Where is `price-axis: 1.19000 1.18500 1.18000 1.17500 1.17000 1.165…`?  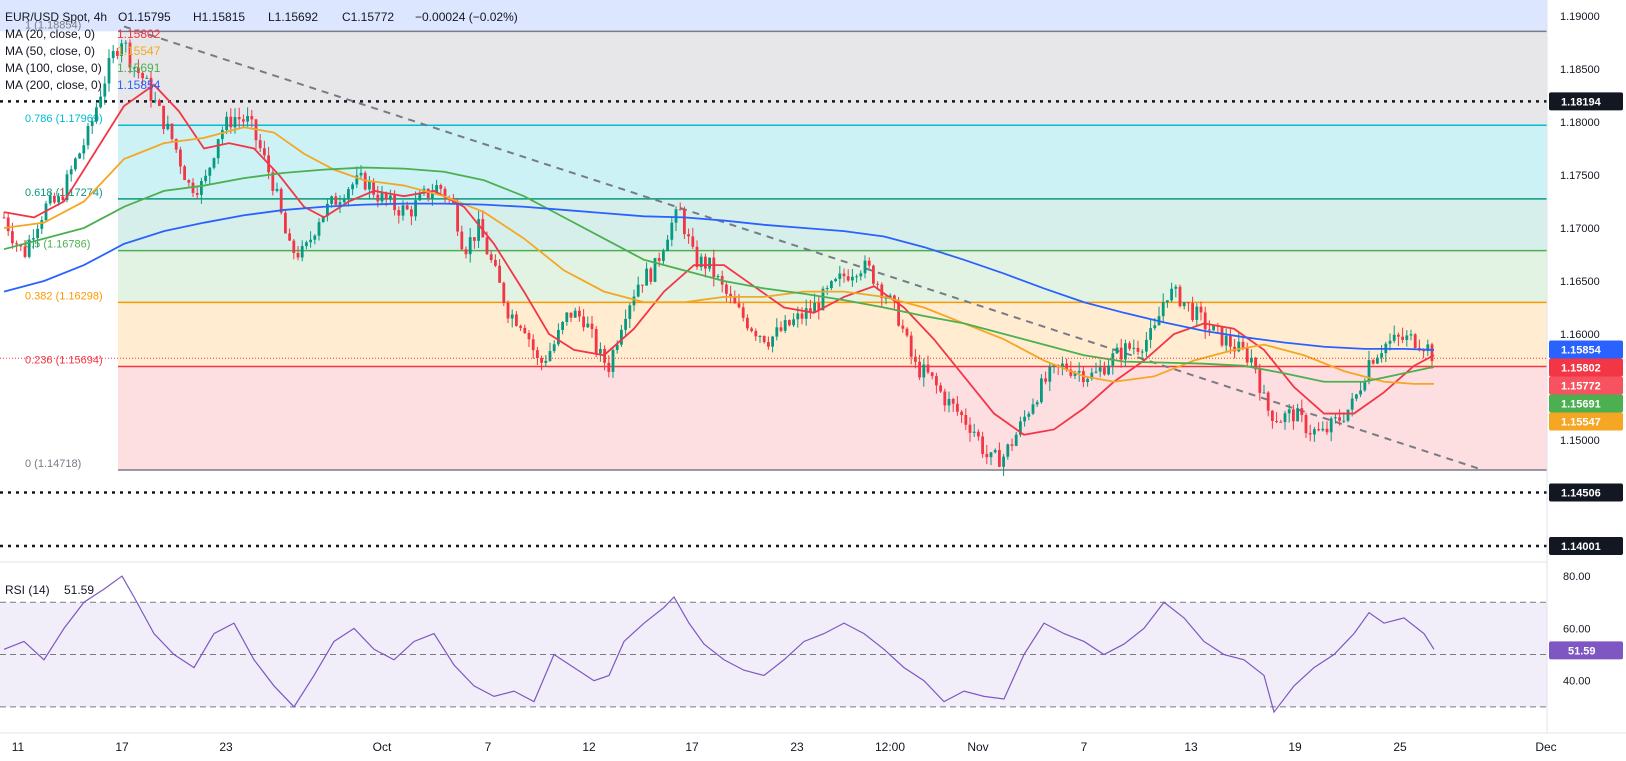 price-axis: 1.19000 1.18500 1.18000 1.17500 1.17000 1.165… is located at coordinates (1586, 366).